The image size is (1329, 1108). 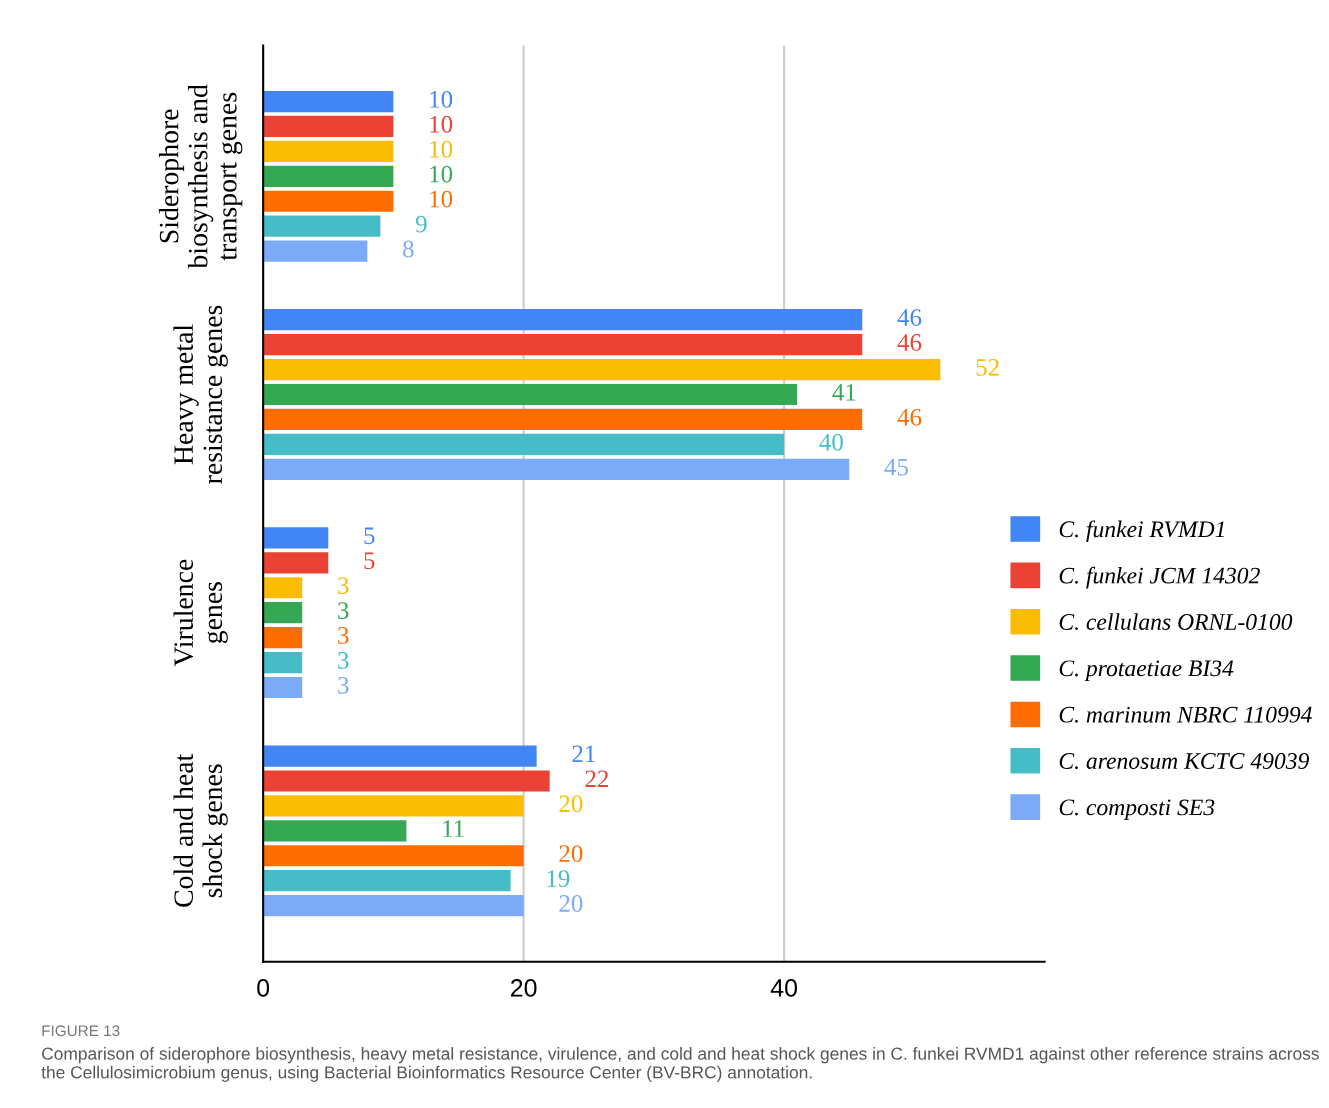 I want to click on caption: FIGURE 13, so click(x=81, y=1031).